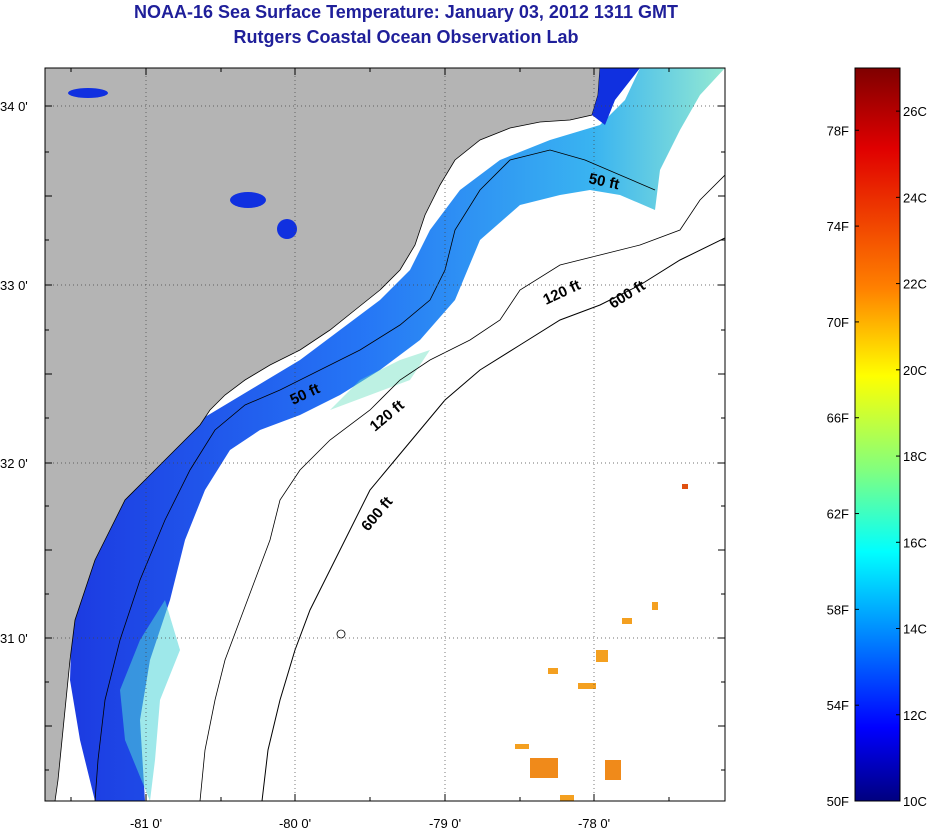 This screenshot has height=832, width=936. What do you see at coordinates (14, 638) in the screenshot?
I see `lat-label-31: 31 0'` at bounding box center [14, 638].